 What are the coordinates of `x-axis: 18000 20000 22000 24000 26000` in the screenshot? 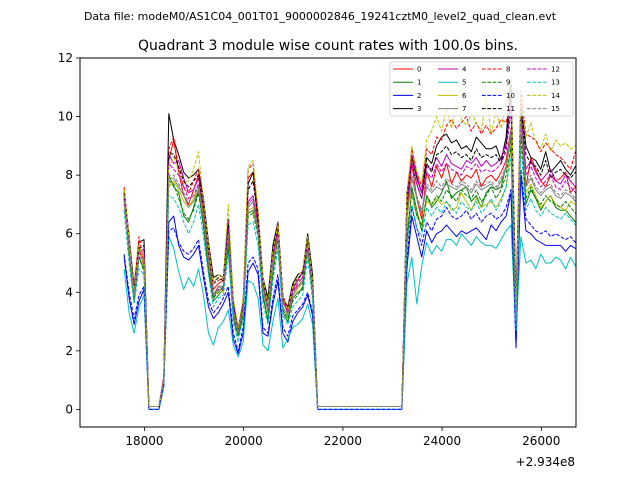 It's located at (342, 437).